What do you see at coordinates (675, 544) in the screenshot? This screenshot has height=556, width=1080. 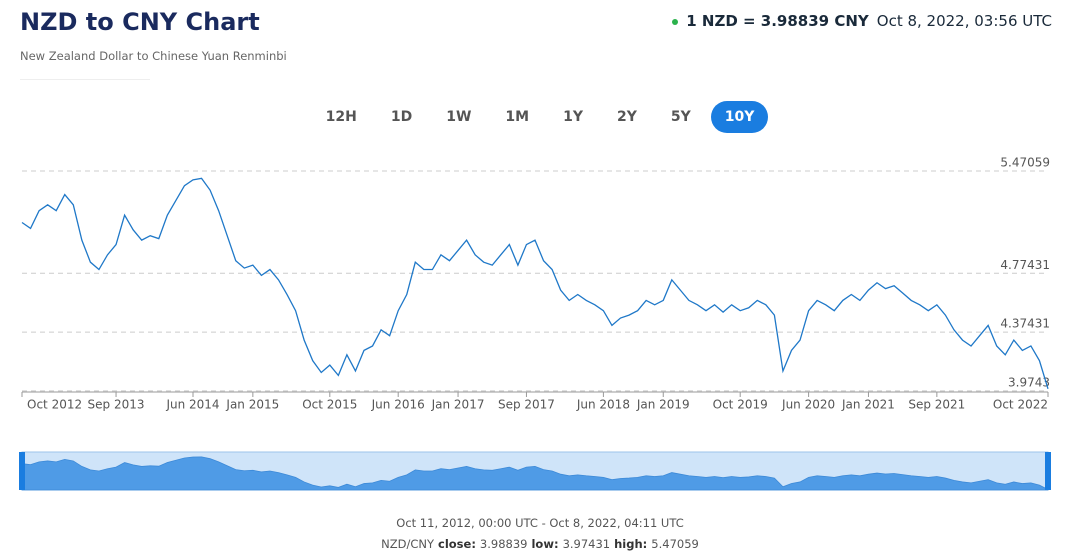 I see `stat-value: 5.47059` at bounding box center [675, 544].